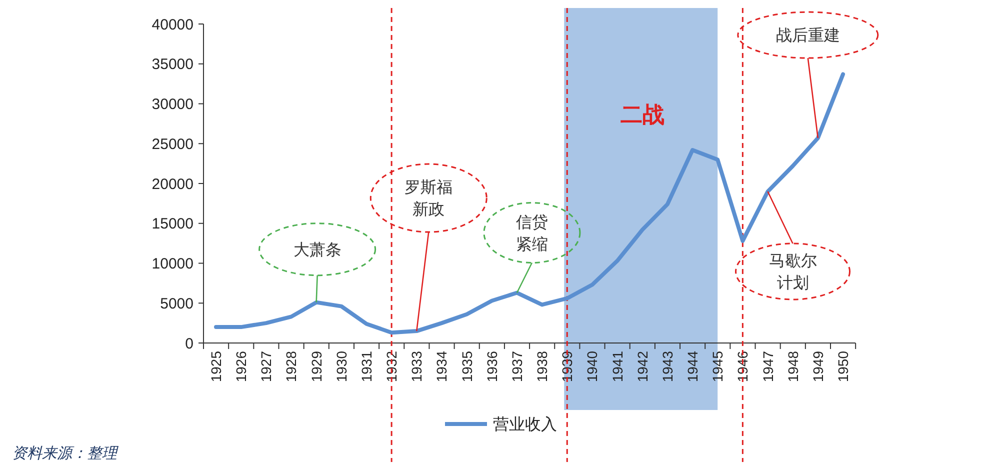 Image resolution: width=1000 pixels, height=466 pixels. Describe the element at coordinates (266, 366) in the screenshot. I see `x-tick-label: 1927` at that location.